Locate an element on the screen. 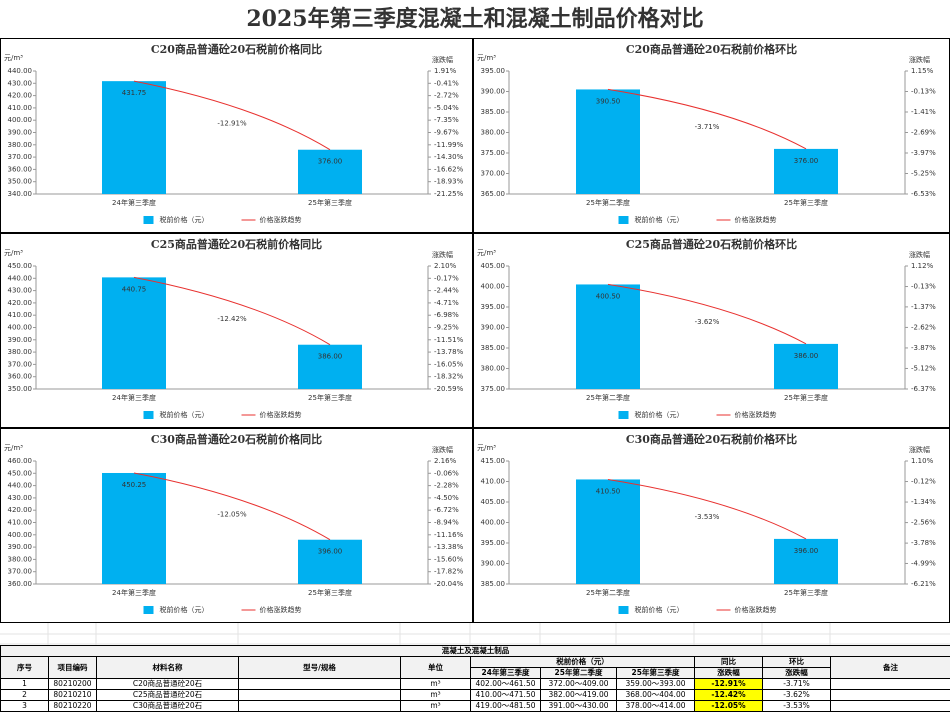 The width and height of the screenshot is (950, 716). y2-tick-label: -2.62% is located at coordinates (923, 327).